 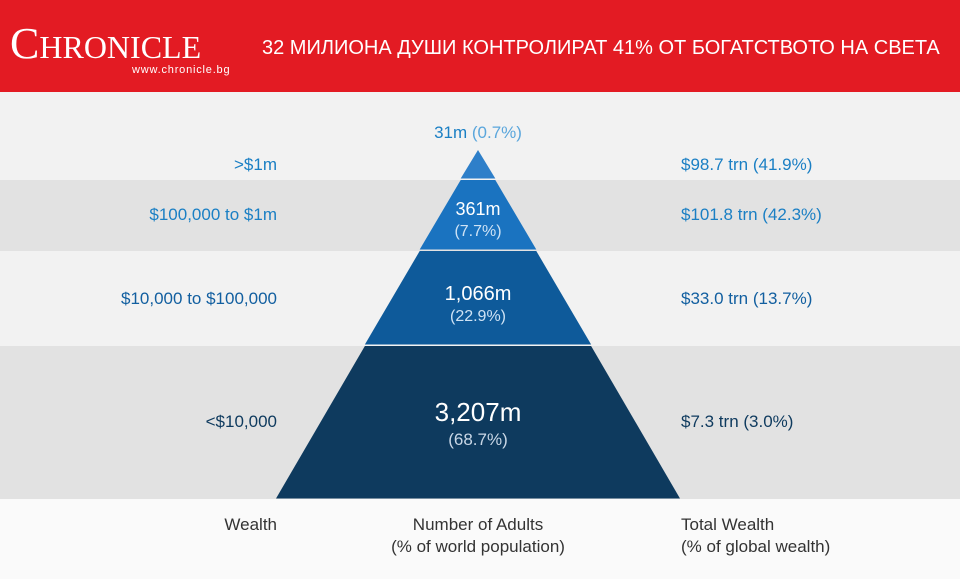 What do you see at coordinates (478, 546) in the screenshot?
I see `footer-adults-line2: (% of world population)` at bounding box center [478, 546].